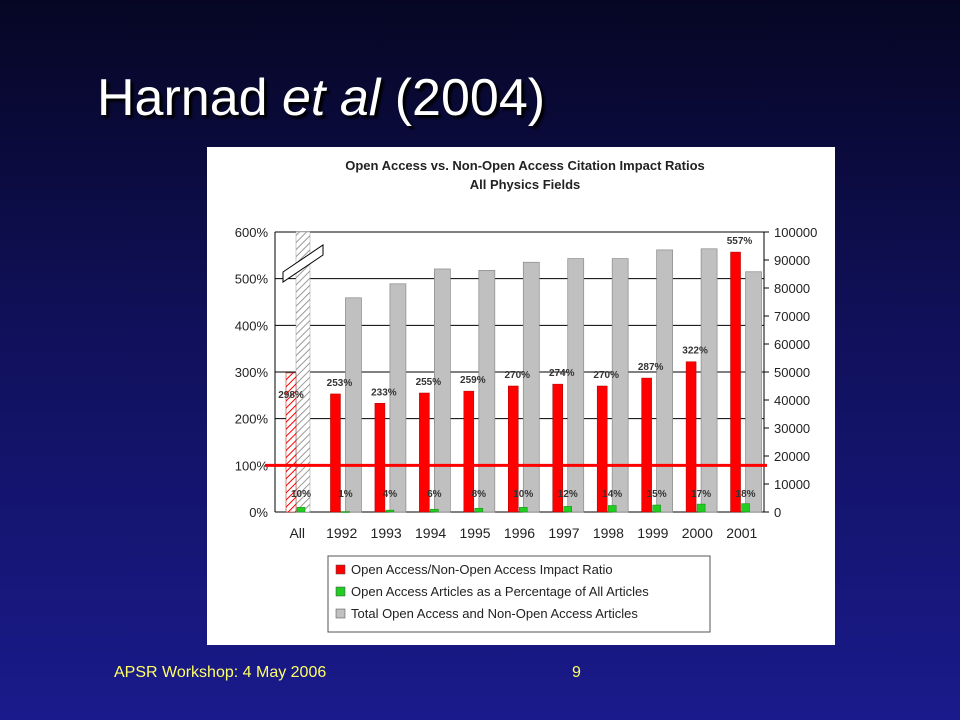 This screenshot has height=720, width=960. I want to click on right-tick-label: 30000, so click(792, 428).